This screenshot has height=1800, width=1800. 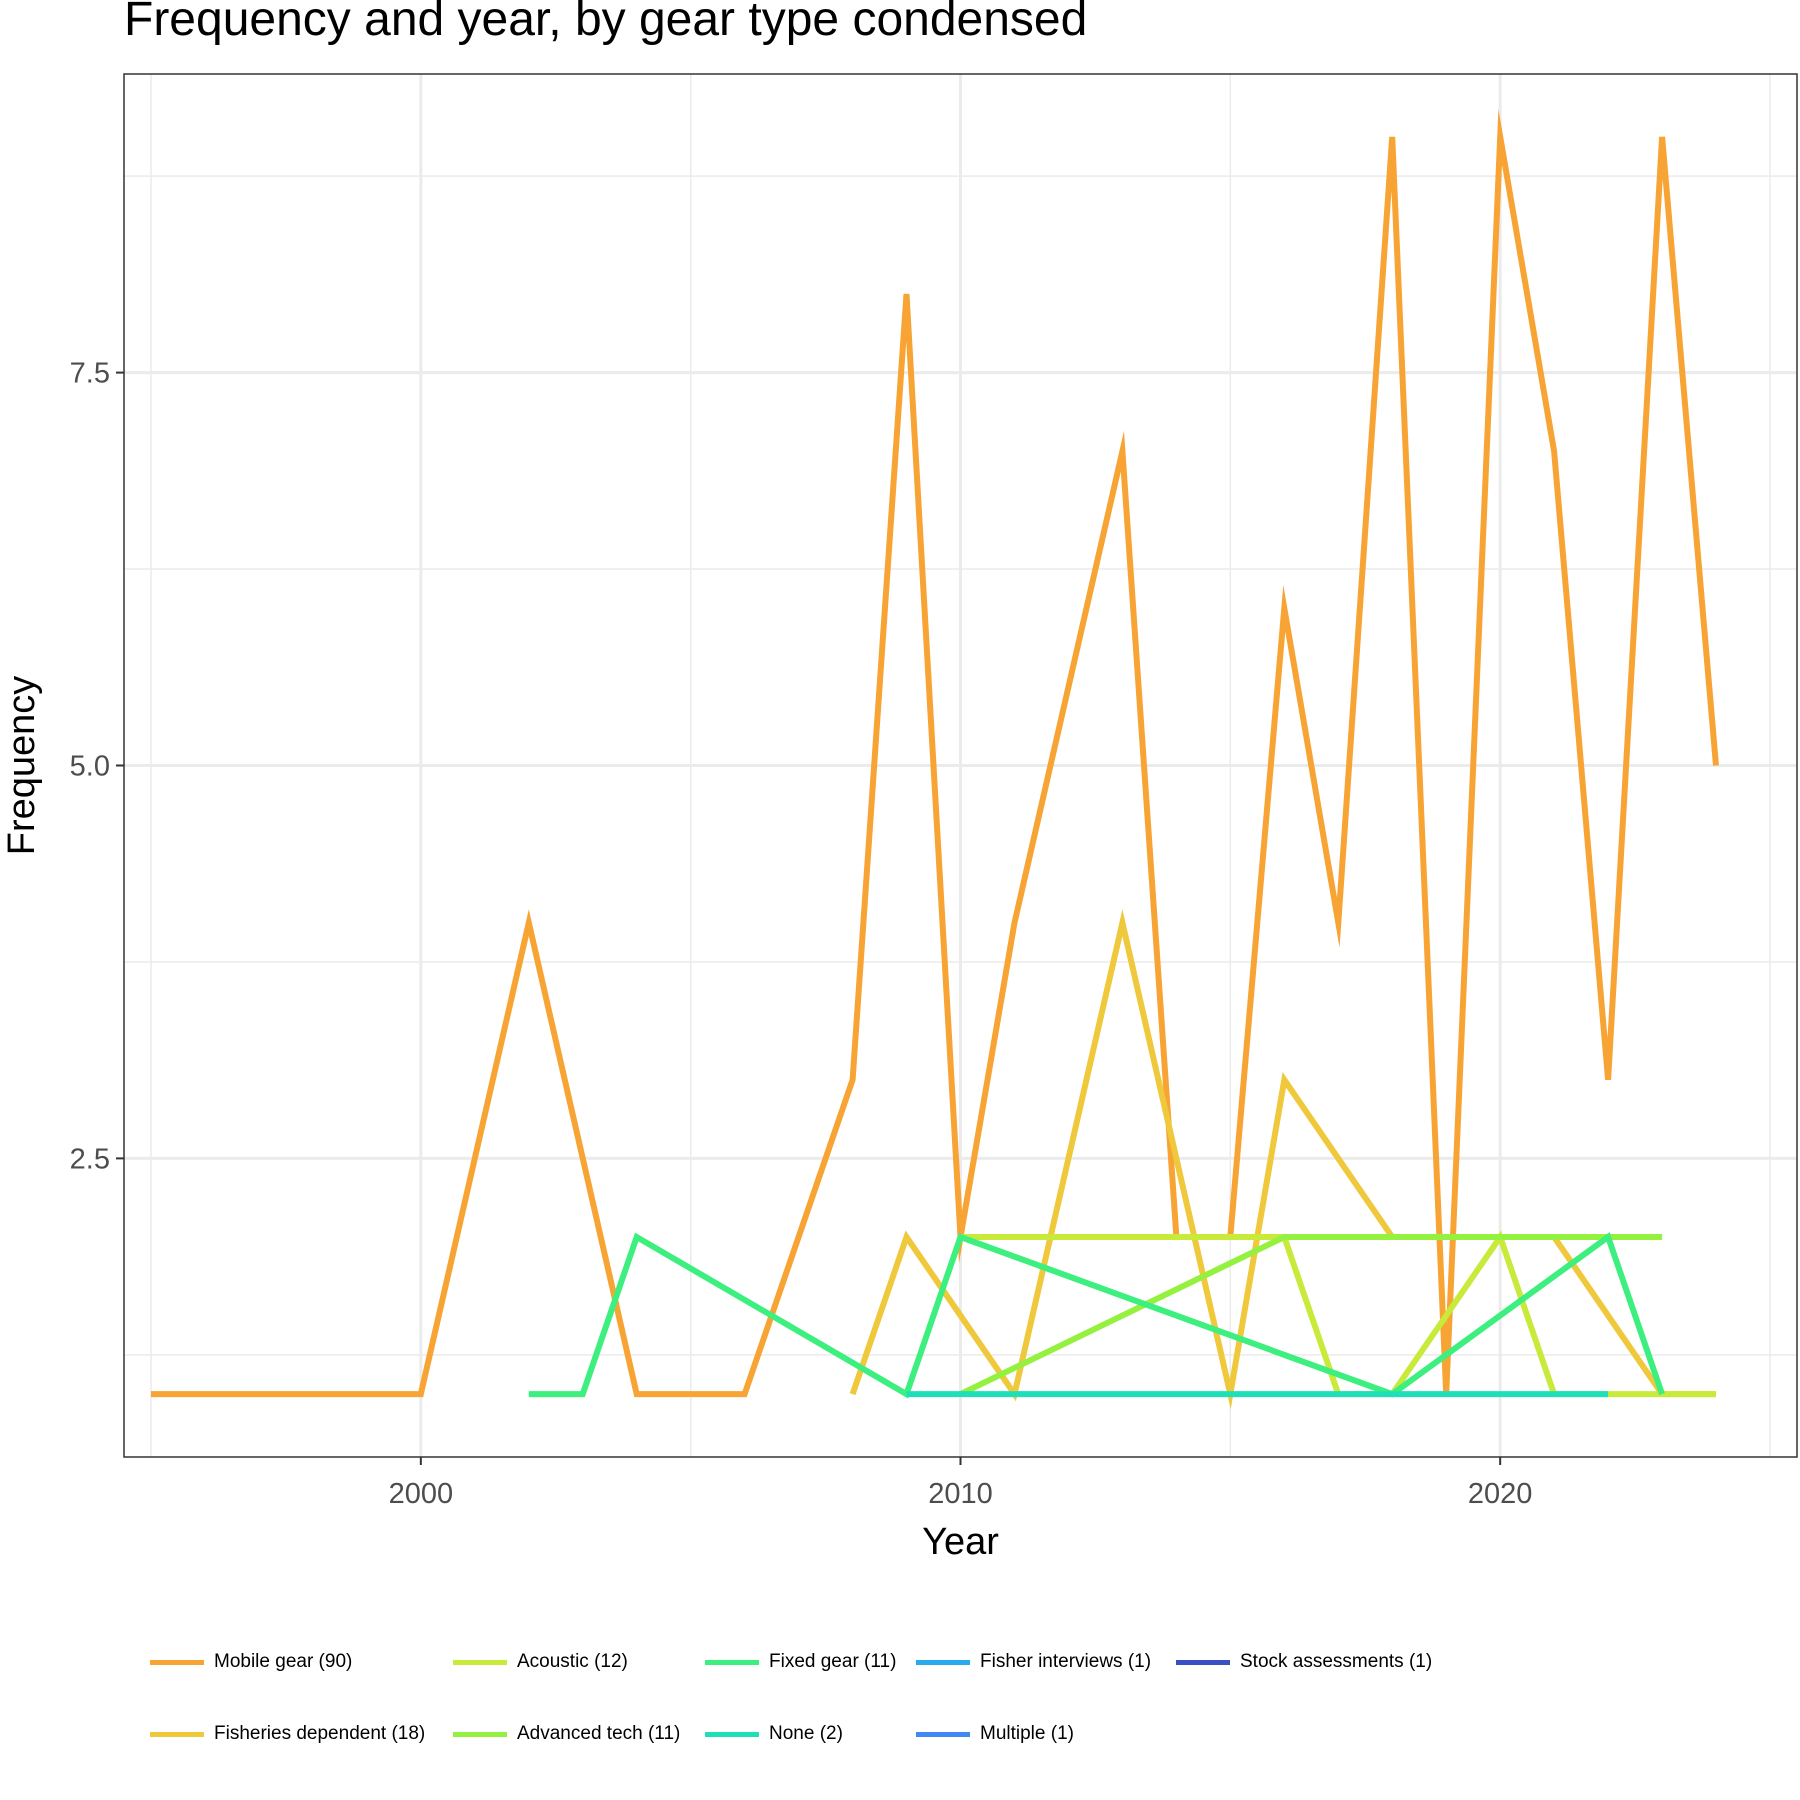 I want to click on y-tick-label: 2.5, so click(x=90, y=1159).